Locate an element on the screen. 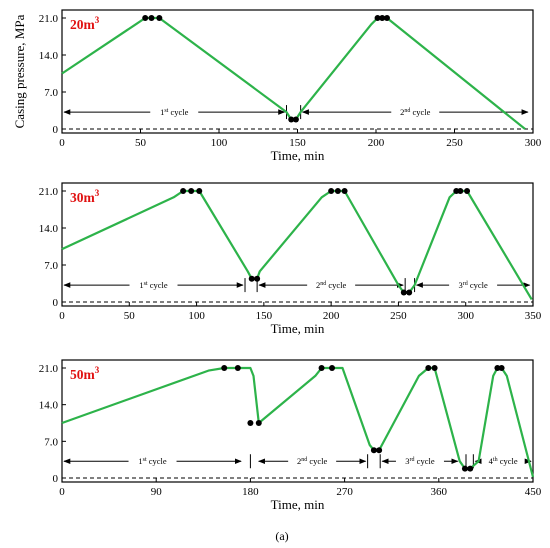 This screenshot has width=550, height=548. volume-tag: 20m3 is located at coordinates (85, 23).